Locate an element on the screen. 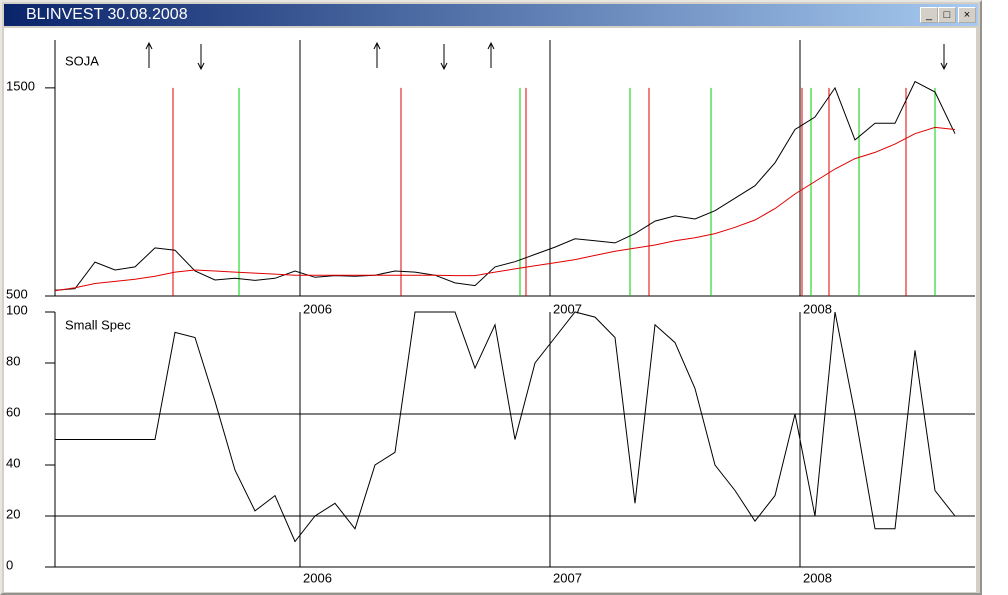 The height and width of the screenshot is (595, 1008). y-tick-label: 500 is located at coordinates (17, 293).